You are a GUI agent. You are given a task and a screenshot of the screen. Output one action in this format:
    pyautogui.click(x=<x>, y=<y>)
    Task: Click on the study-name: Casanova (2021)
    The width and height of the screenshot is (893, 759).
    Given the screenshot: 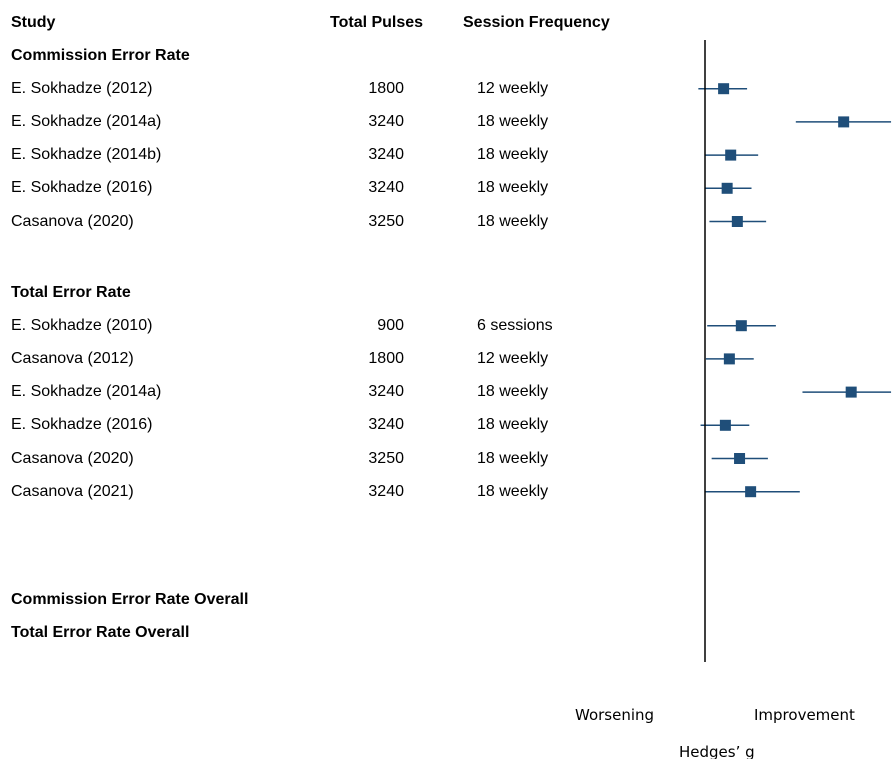 What is the action you would take?
    pyautogui.click(x=72, y=491)
    